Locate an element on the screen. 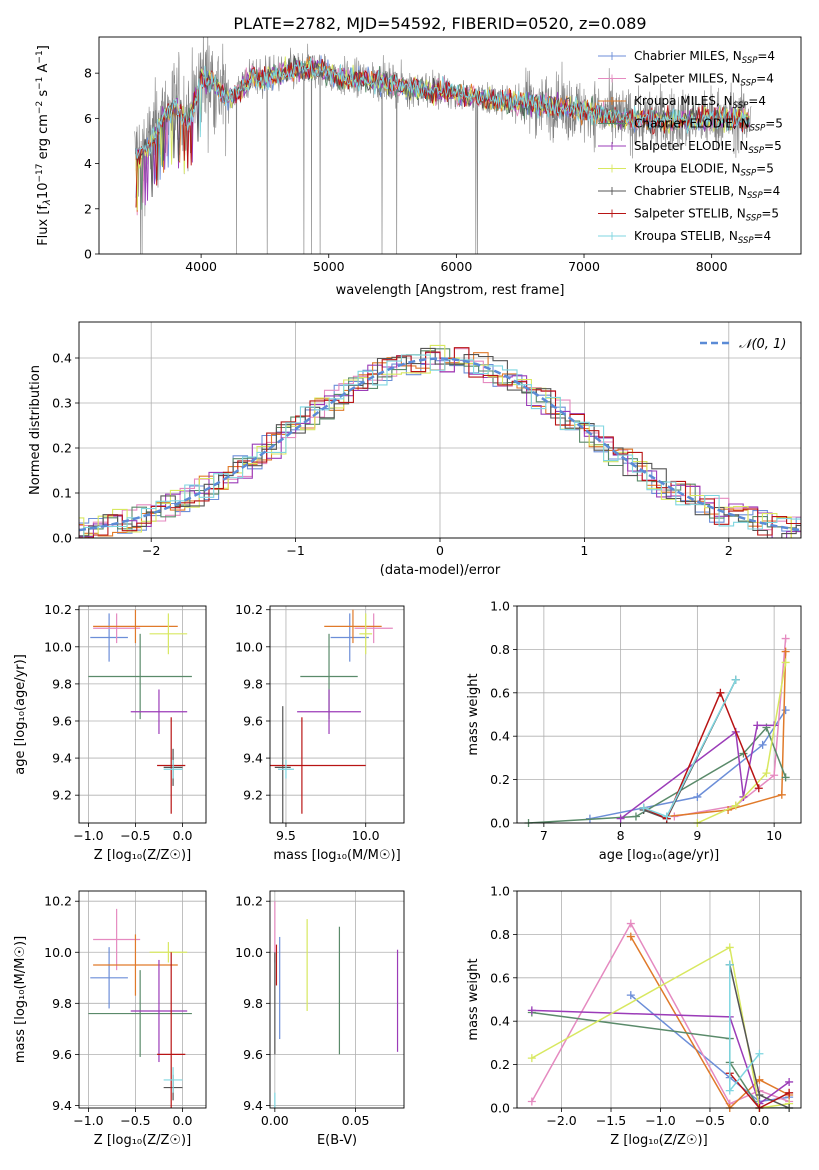  x-tick-label: −2 is located at coordinates (151, 550).